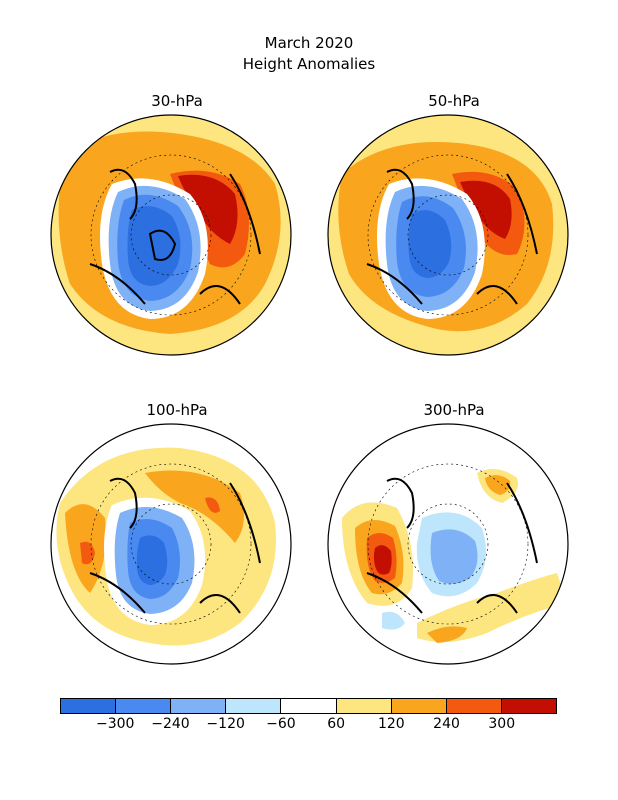 Image resolution: width=618 pixels, height=800 pixels. I want to click on panel-label-100hpa: 100-hPa, so click(177, 410).